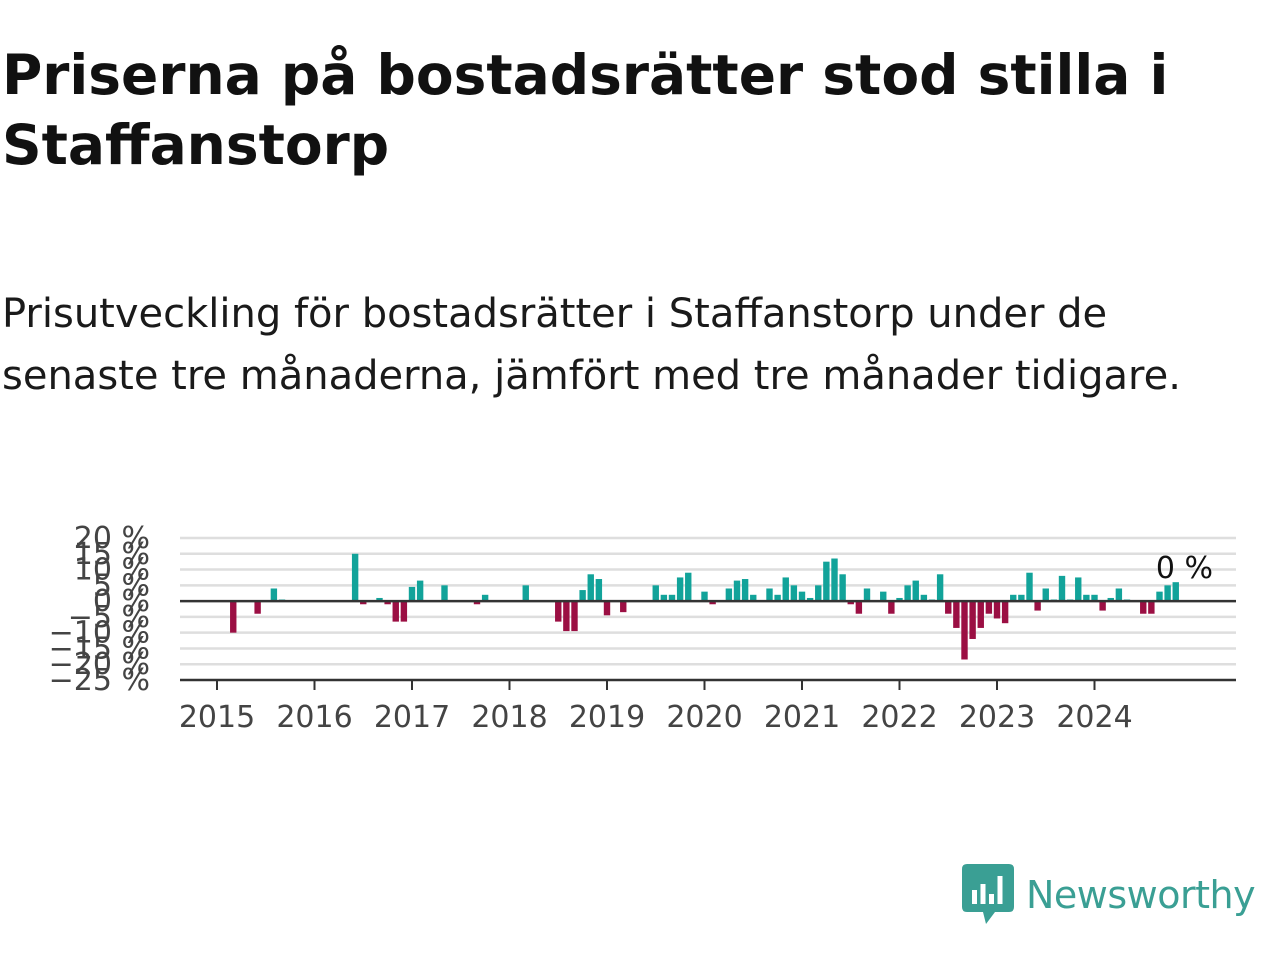  What do you see at coordinates (217, 717) in the screenshot?
I see `x-tick-label: 2015` at bounding box center [217, 717].